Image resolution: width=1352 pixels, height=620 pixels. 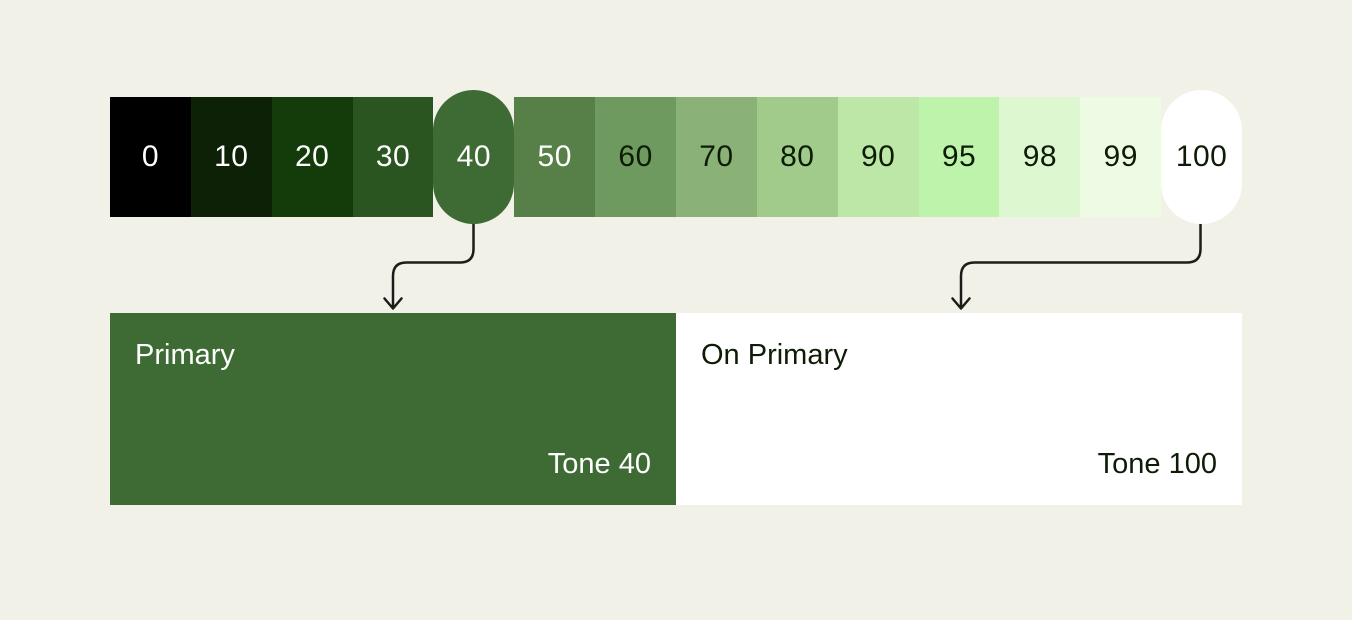 What do you see at coordinates (1157, 464) in the screenshot?
I see `swatch-tone-label: Tone 100` at bounding box center [1157, 464].